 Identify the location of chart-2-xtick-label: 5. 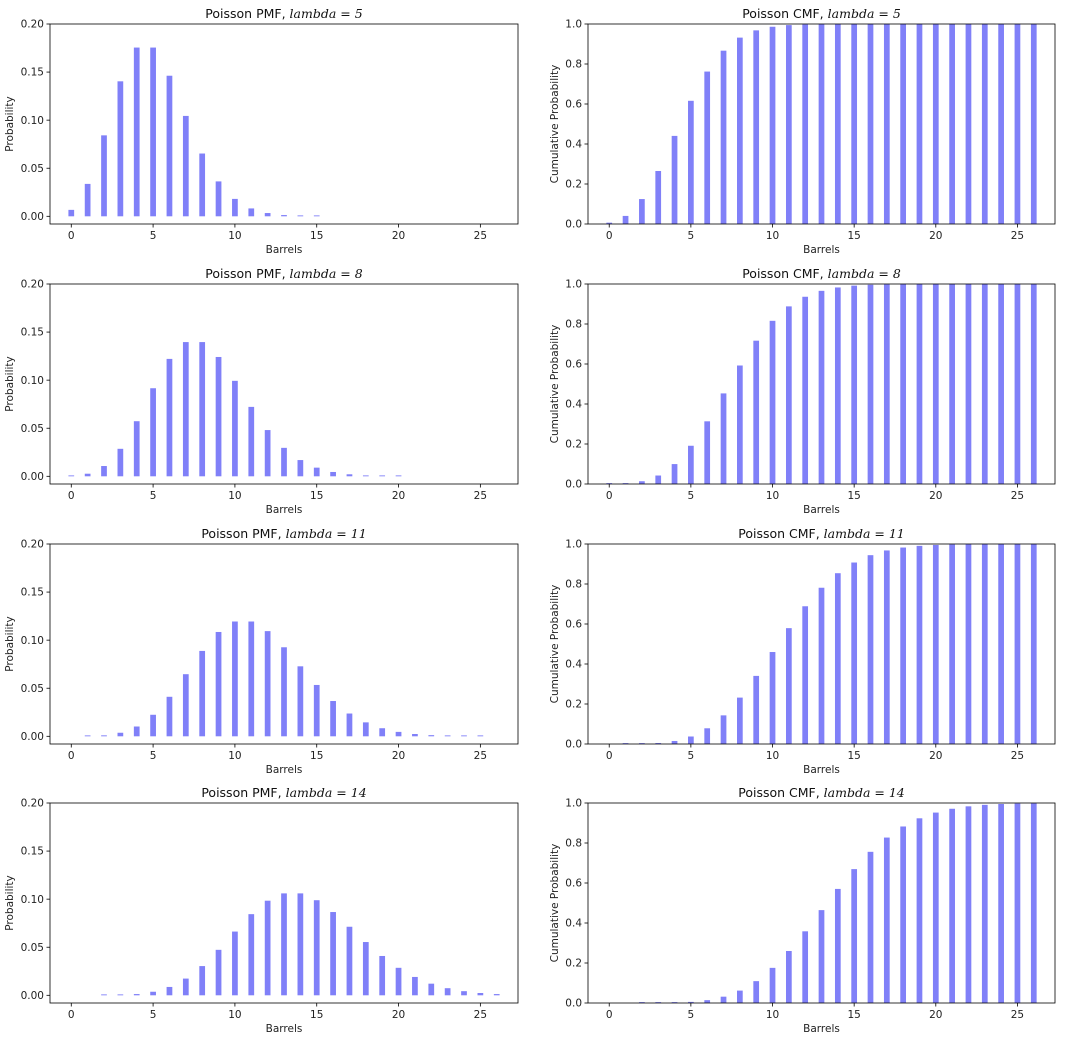
(153, 496).